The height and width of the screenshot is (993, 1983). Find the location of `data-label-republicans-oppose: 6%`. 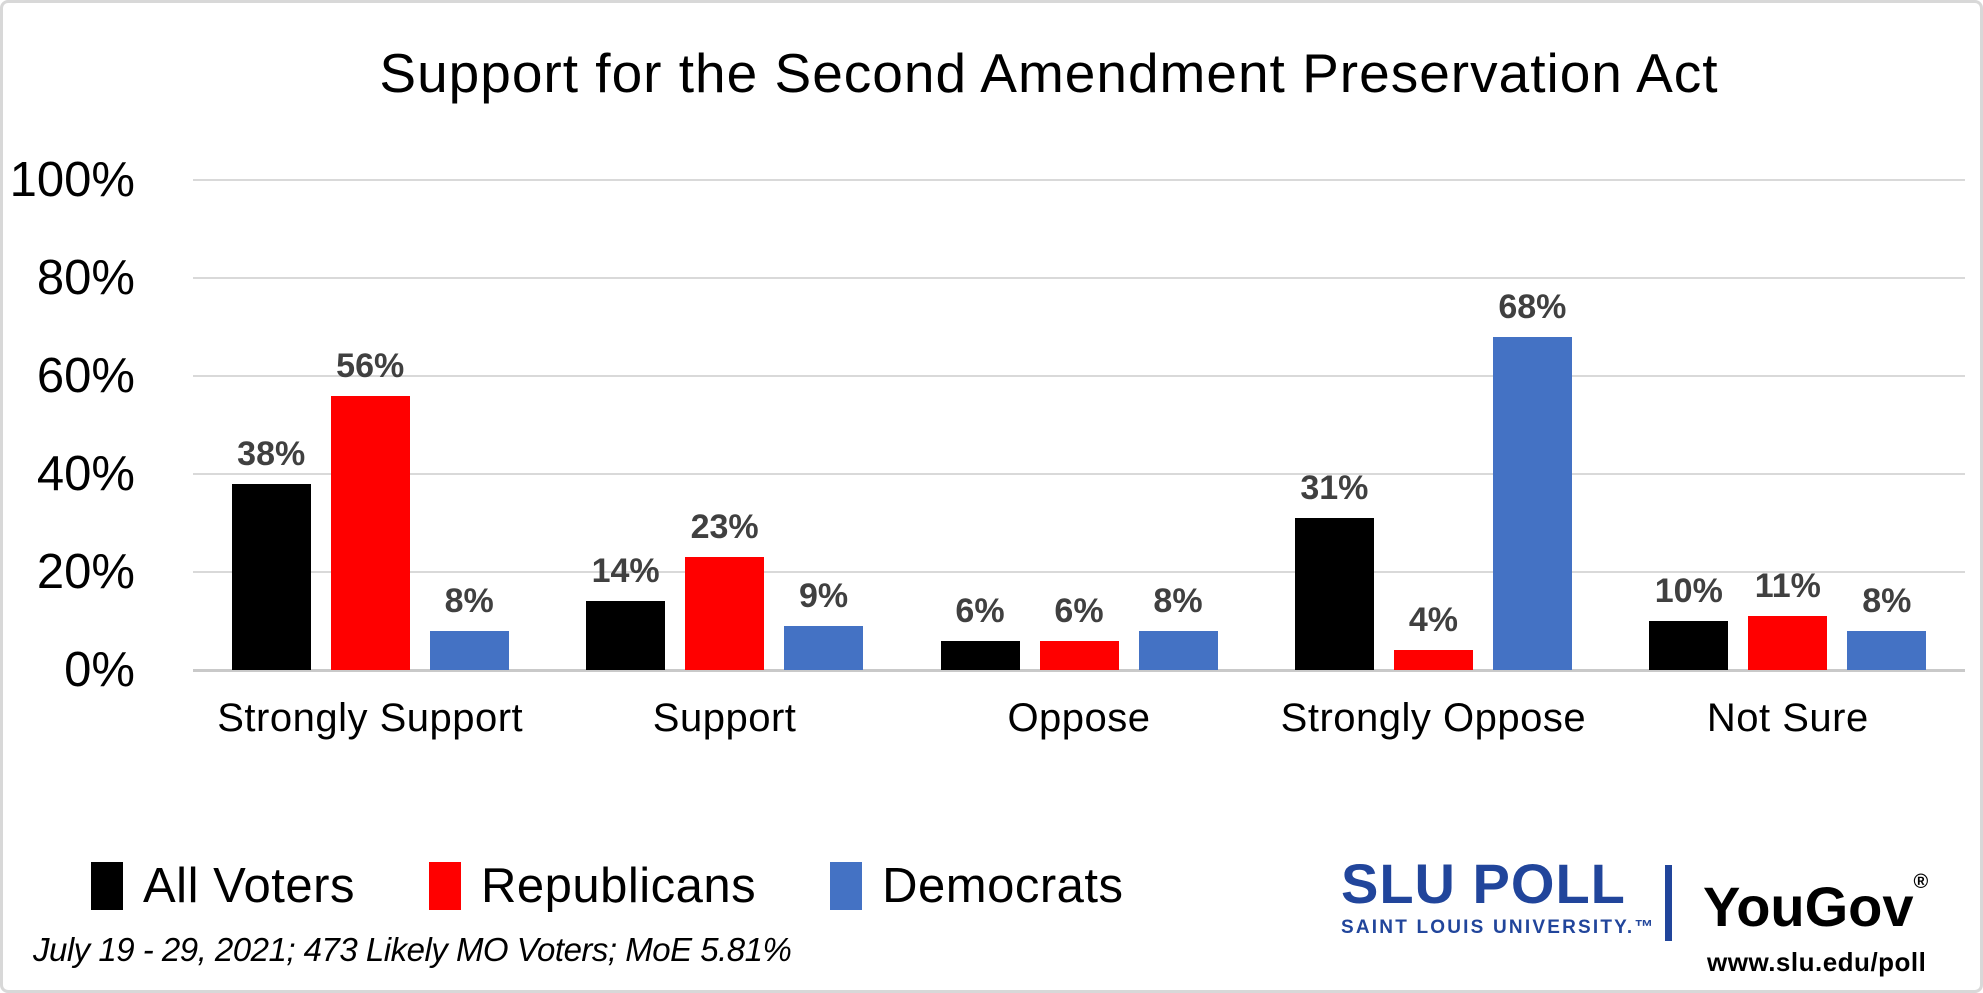

data-label-republicans-oppose: 6% is located at coordinates (1079, 610).